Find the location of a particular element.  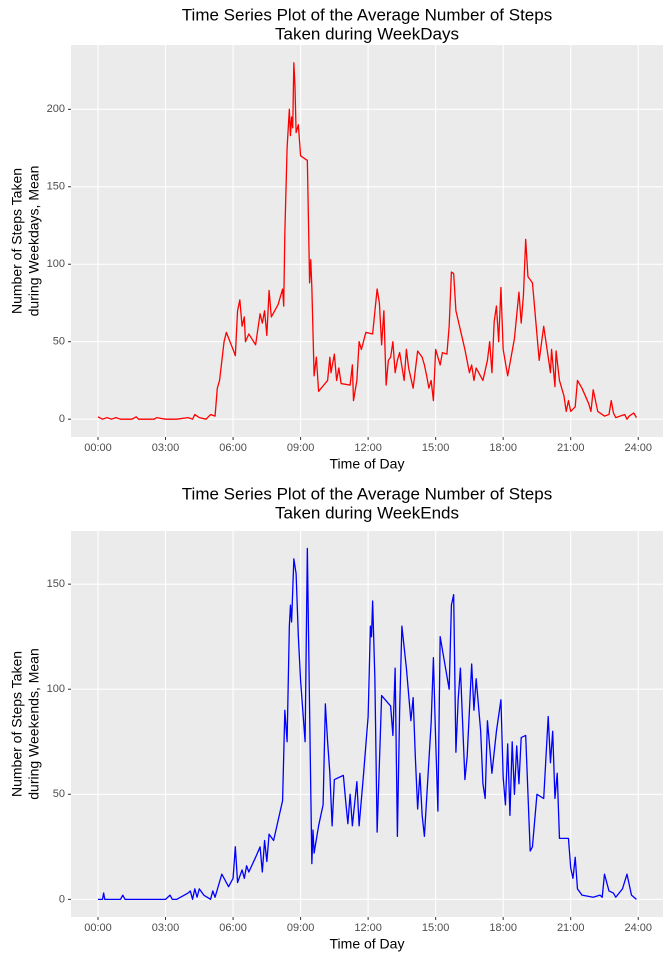

y-axis-label: during Weekends, Mean is located at coordinates (34, 724).